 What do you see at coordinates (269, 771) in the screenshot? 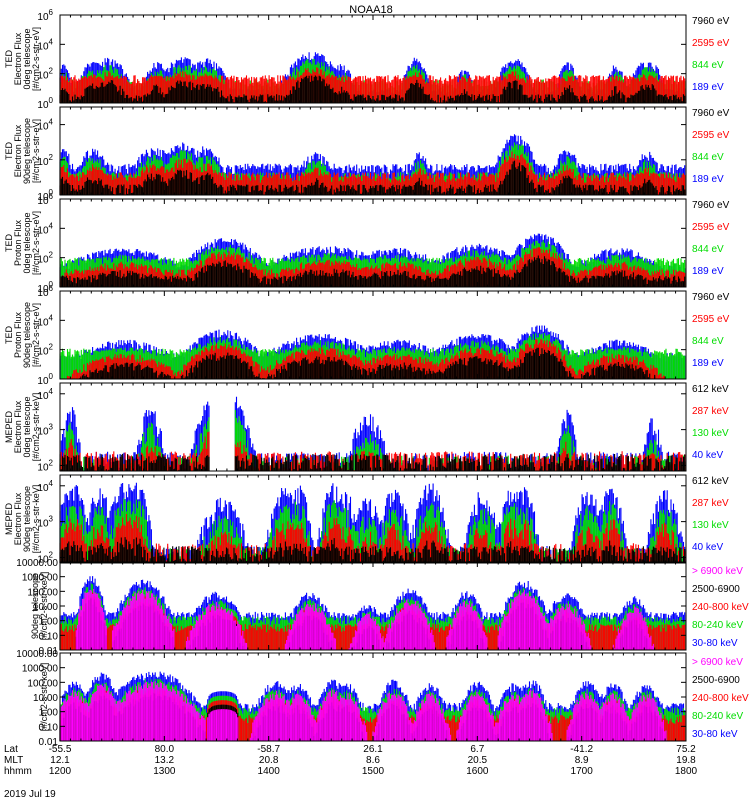
I see `time-tick-label: 1400` at bounding box center [269, 771].